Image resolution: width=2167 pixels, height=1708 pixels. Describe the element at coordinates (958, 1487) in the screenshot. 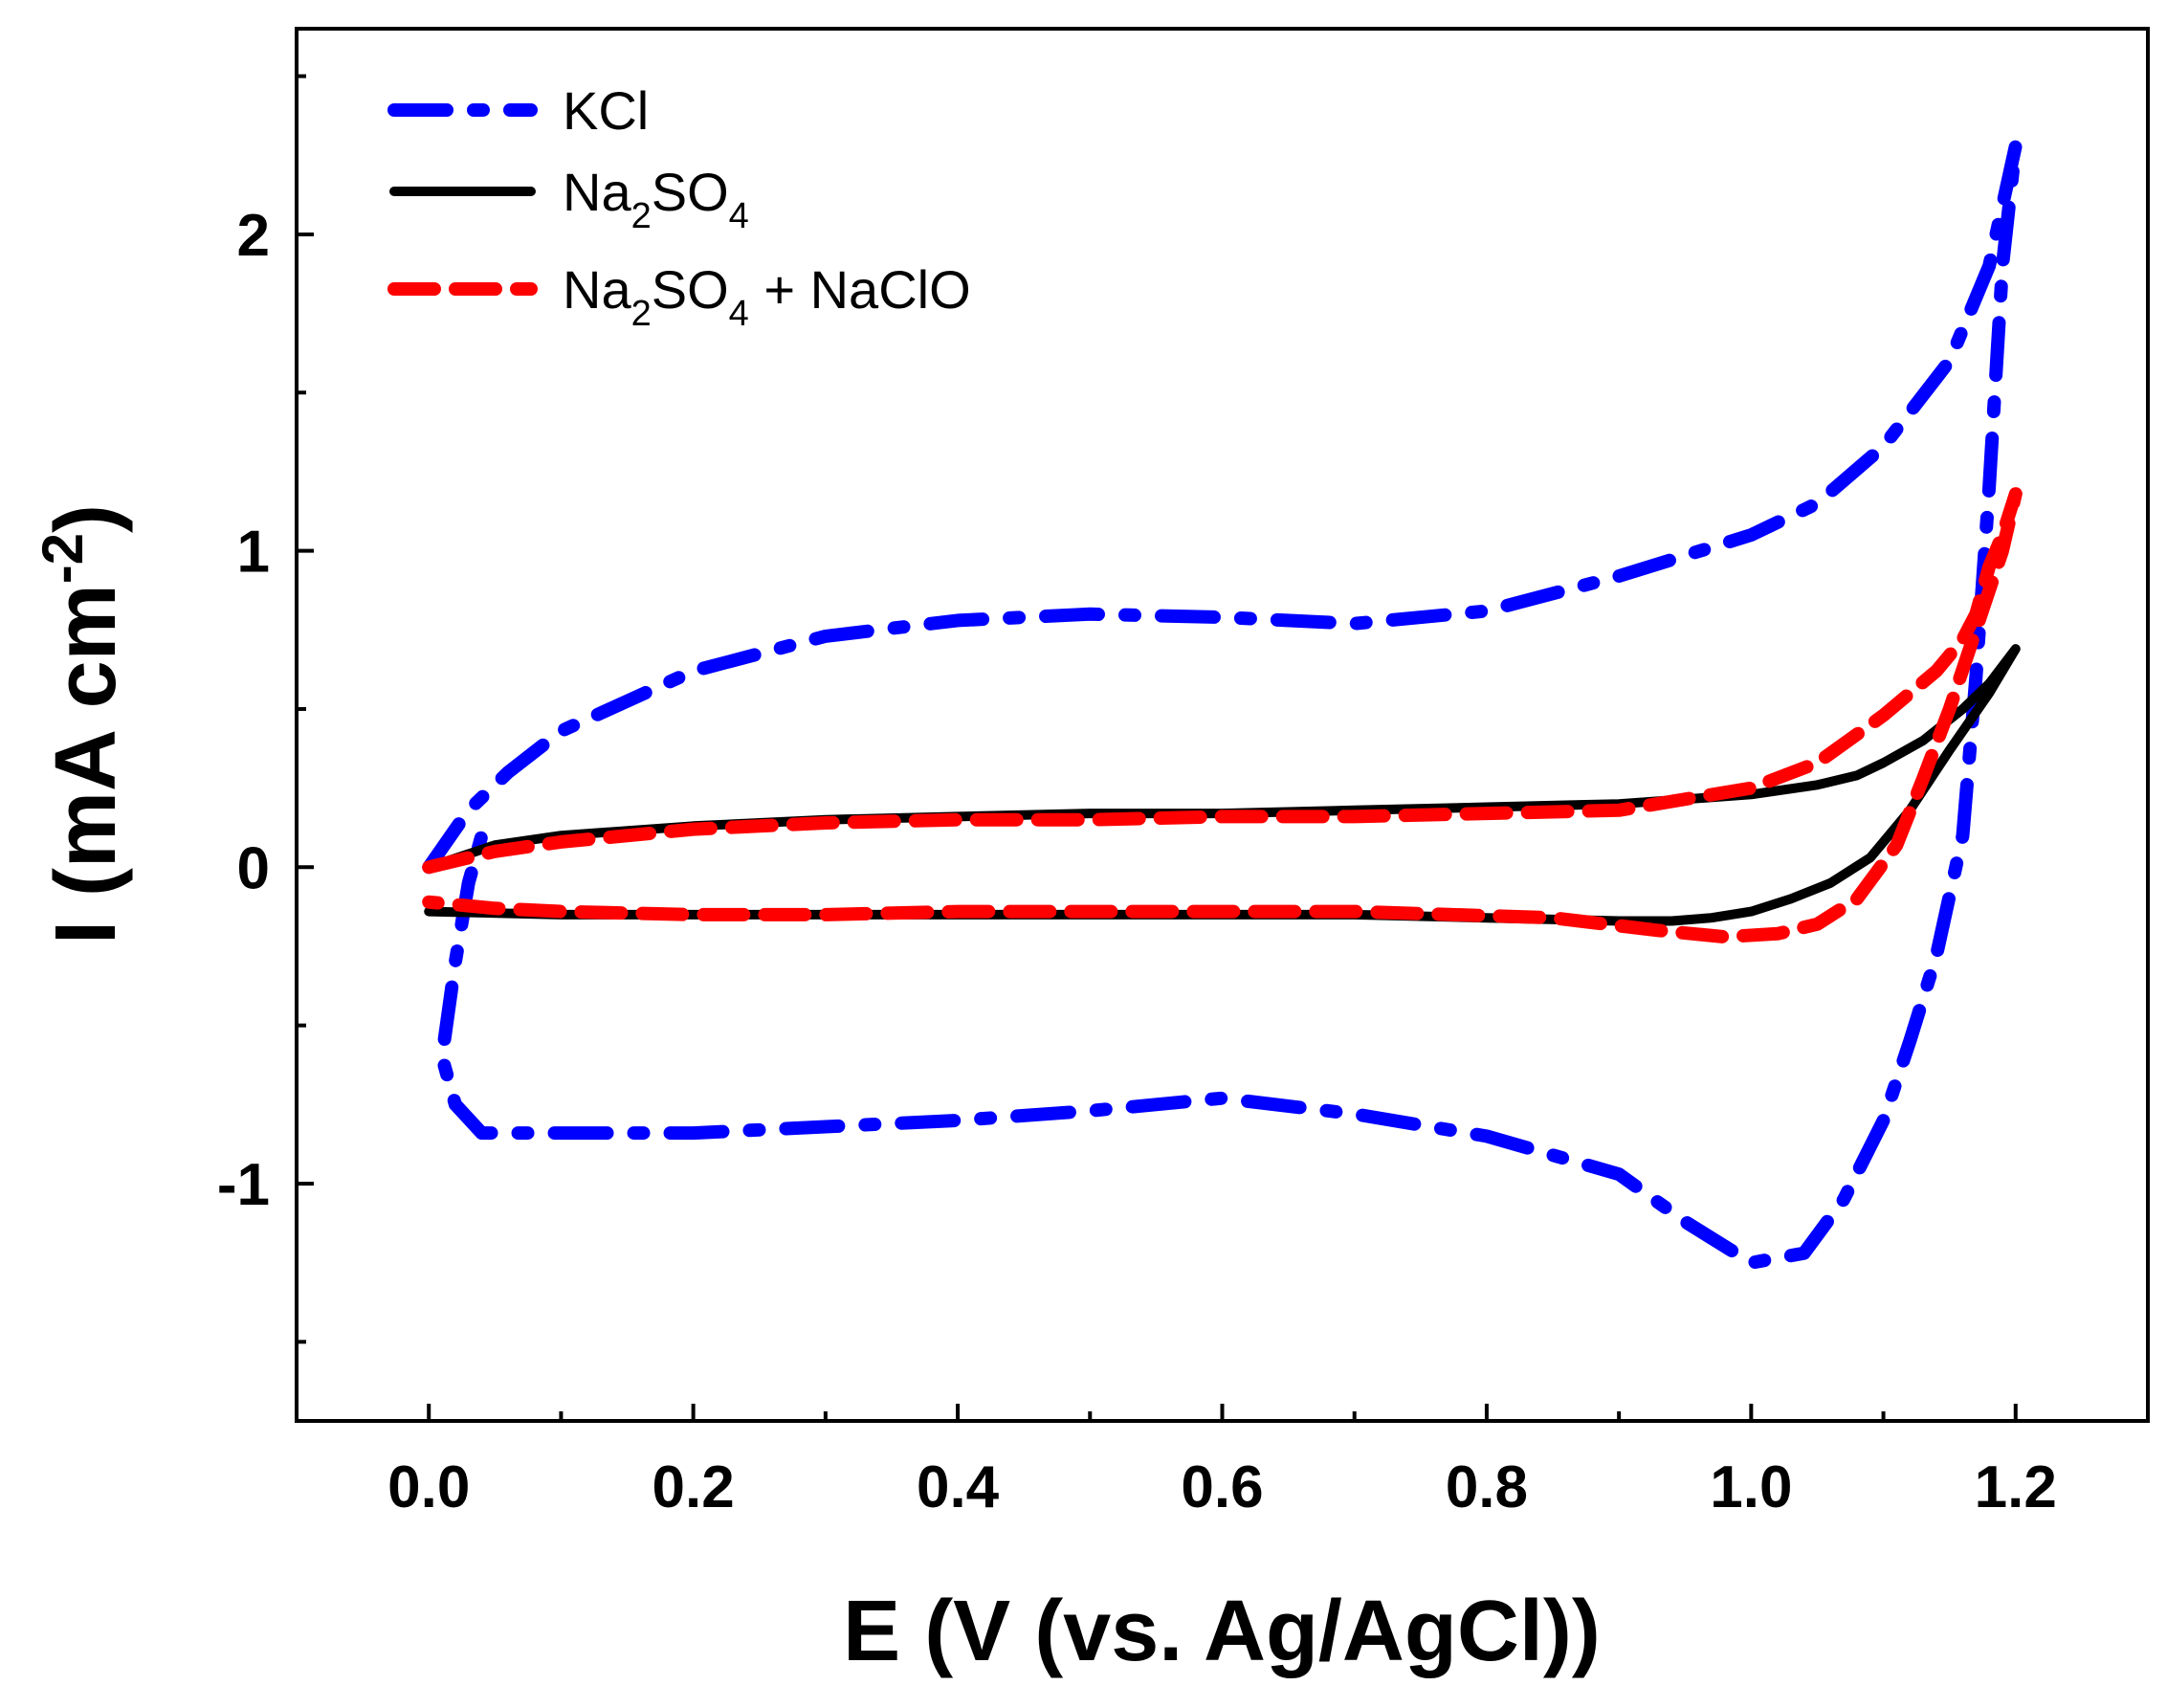

I see `x-tick-label: 0.4` at that location.